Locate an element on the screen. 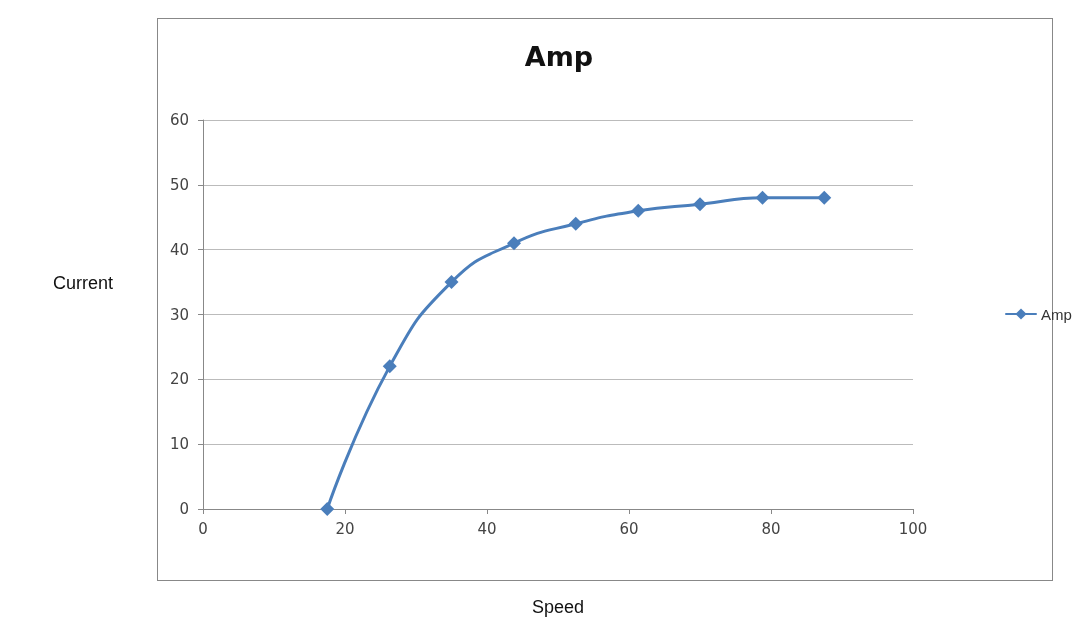  x-tick-label: 60 is located at coordinates (629, 528).